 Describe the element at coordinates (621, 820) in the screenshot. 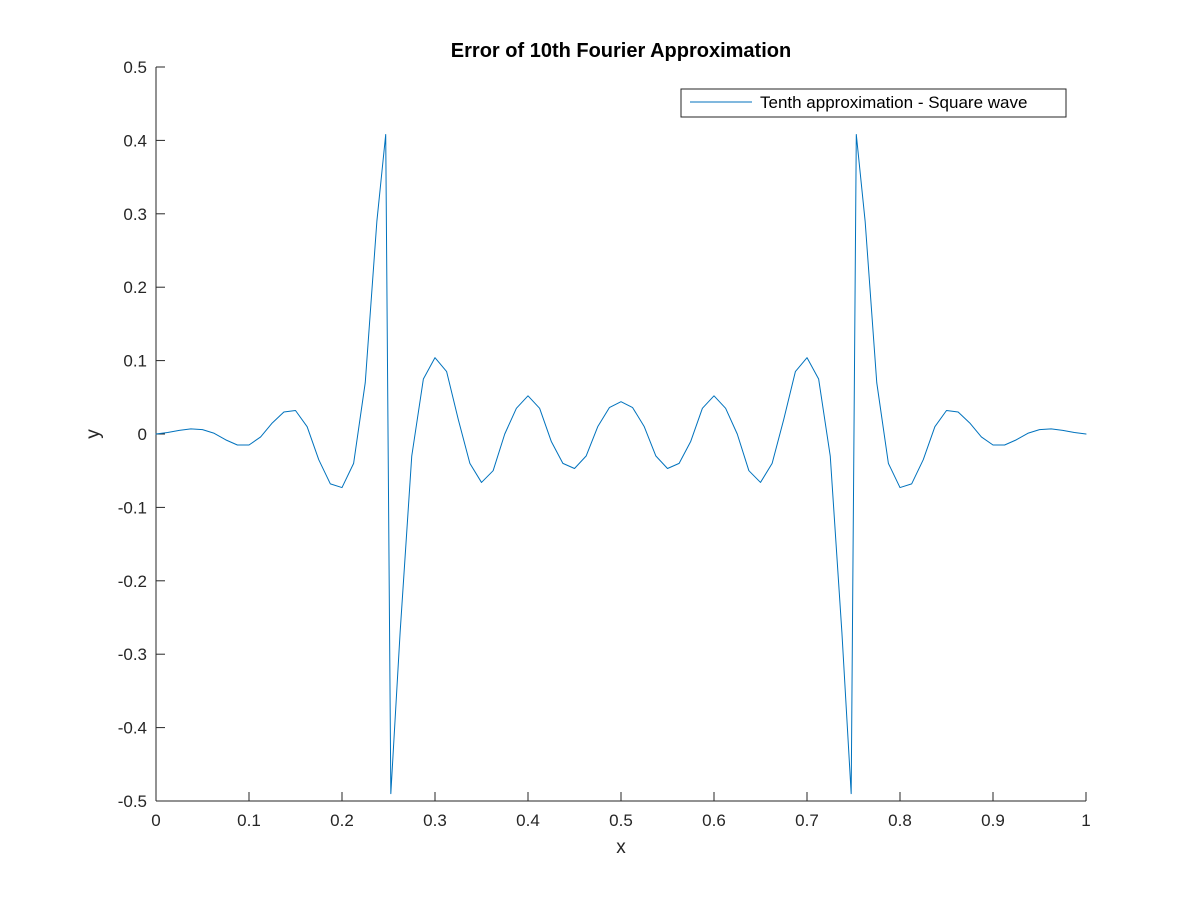

I see `x-tick-label: 0.5` at that location.